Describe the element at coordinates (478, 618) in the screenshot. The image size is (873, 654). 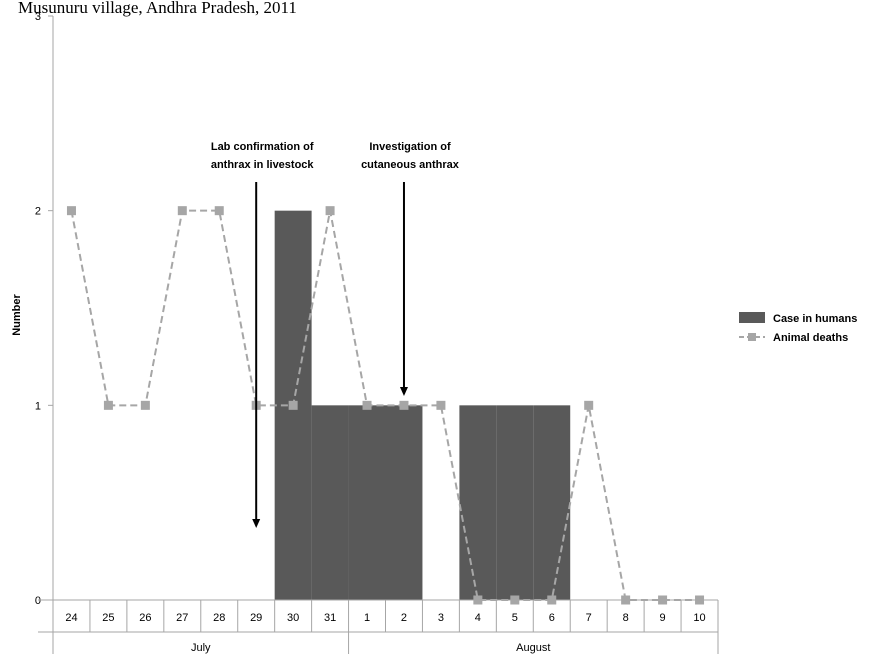
I see `x-tick-label-4: 4` at that location.